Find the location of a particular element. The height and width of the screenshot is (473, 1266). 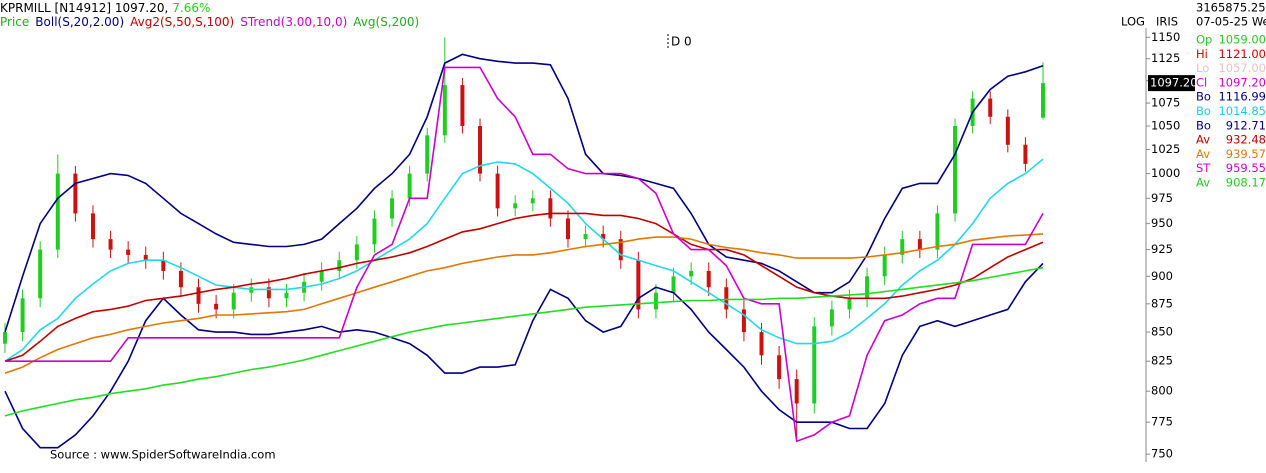

y-tick-label: 1150 is located at coordinates (1165, 37).